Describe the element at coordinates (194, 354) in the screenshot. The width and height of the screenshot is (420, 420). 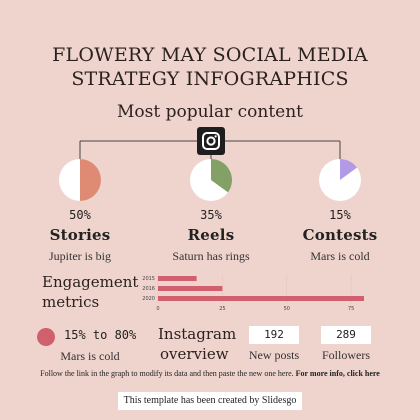
I see `instagram-overview-line2: overview` at that location.